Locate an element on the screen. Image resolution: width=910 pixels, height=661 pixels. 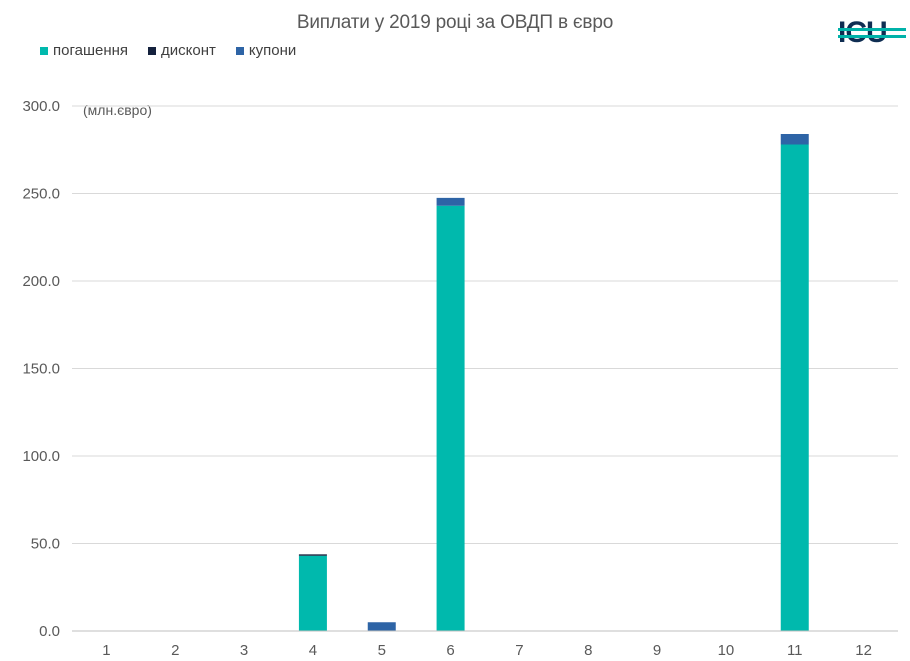
bar-купони-11 is located at coordinates (794, 139).